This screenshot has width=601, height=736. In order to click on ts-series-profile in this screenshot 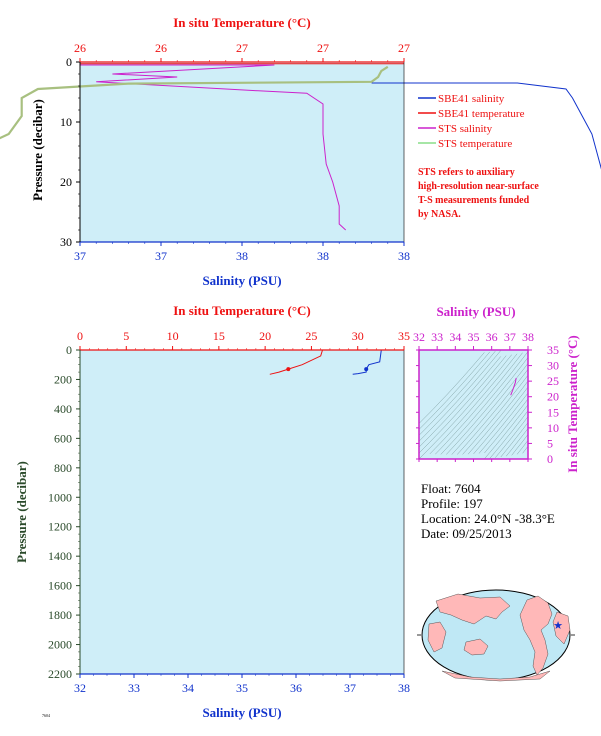, I will do `click(513, 386)`.